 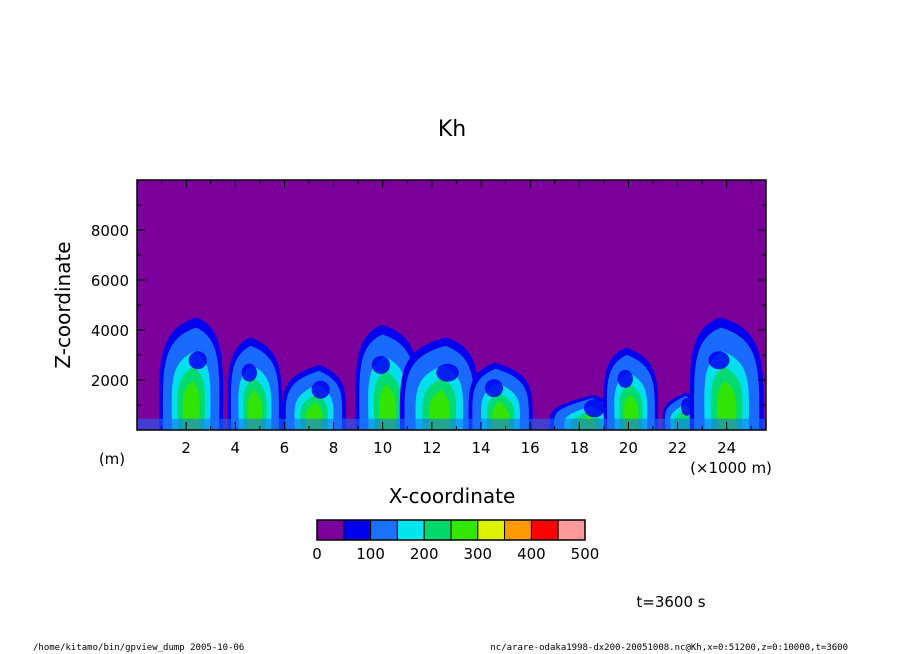 What do you see at coordinates (236, 448) in the screenshot?
I see `x-tick-label: 4` at bounding box center [236, 448].